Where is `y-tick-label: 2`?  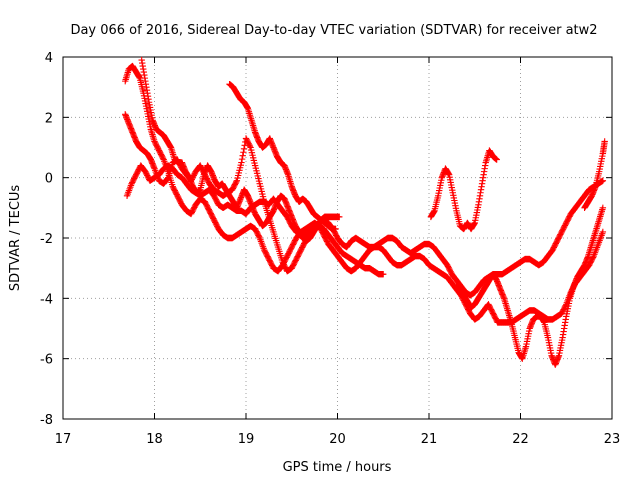 y-tick-label: 2 is located at coordinates (49, 118).